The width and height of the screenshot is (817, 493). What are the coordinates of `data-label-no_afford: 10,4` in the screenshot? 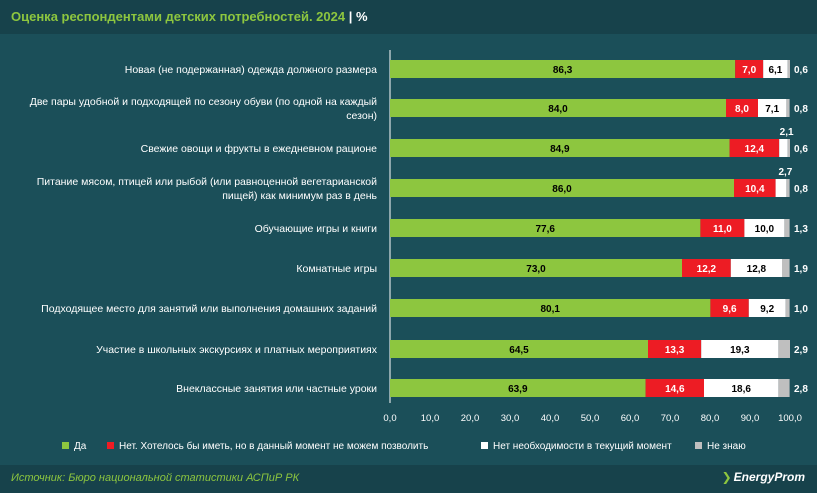 It's located at (755, 189).